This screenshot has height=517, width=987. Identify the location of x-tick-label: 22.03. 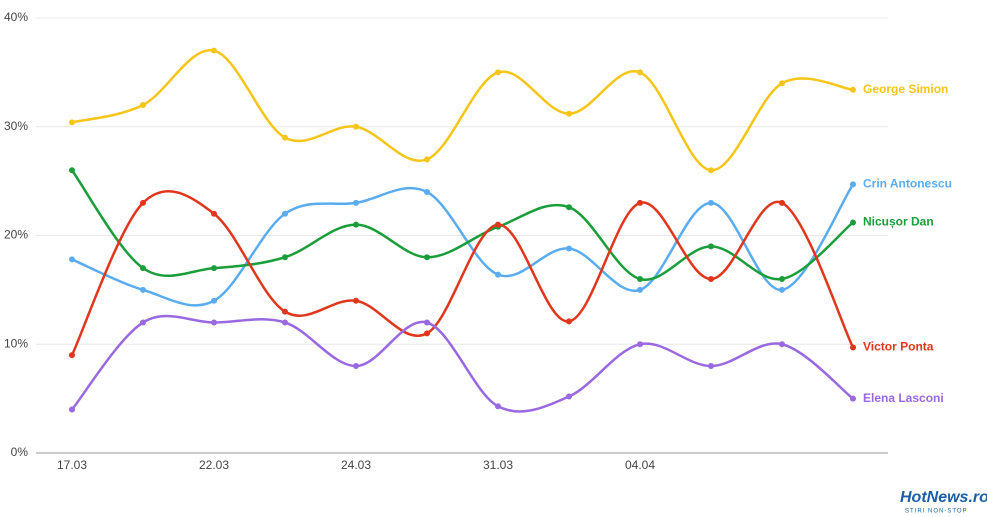
(214, 465).